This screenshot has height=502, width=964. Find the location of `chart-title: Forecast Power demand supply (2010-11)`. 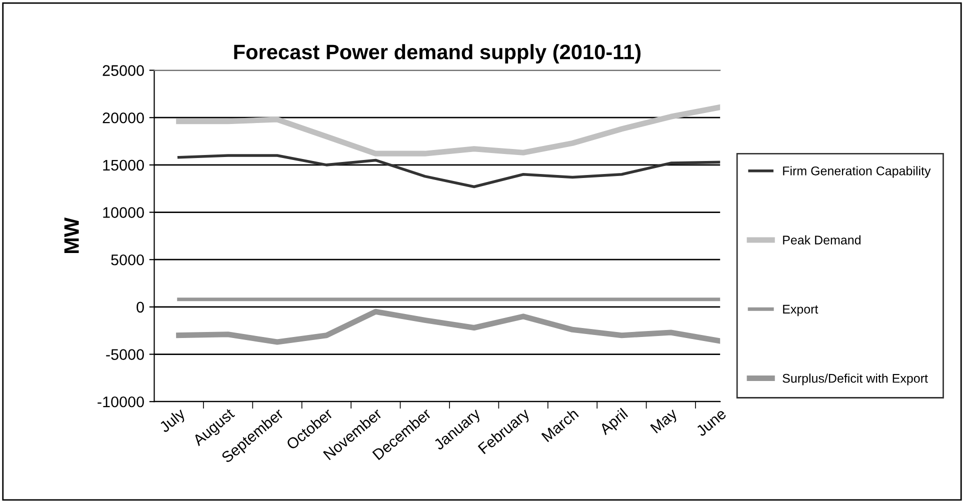

chart-title: Forecast Power demand supply (2010-11) is located at coordinates (437, 54).